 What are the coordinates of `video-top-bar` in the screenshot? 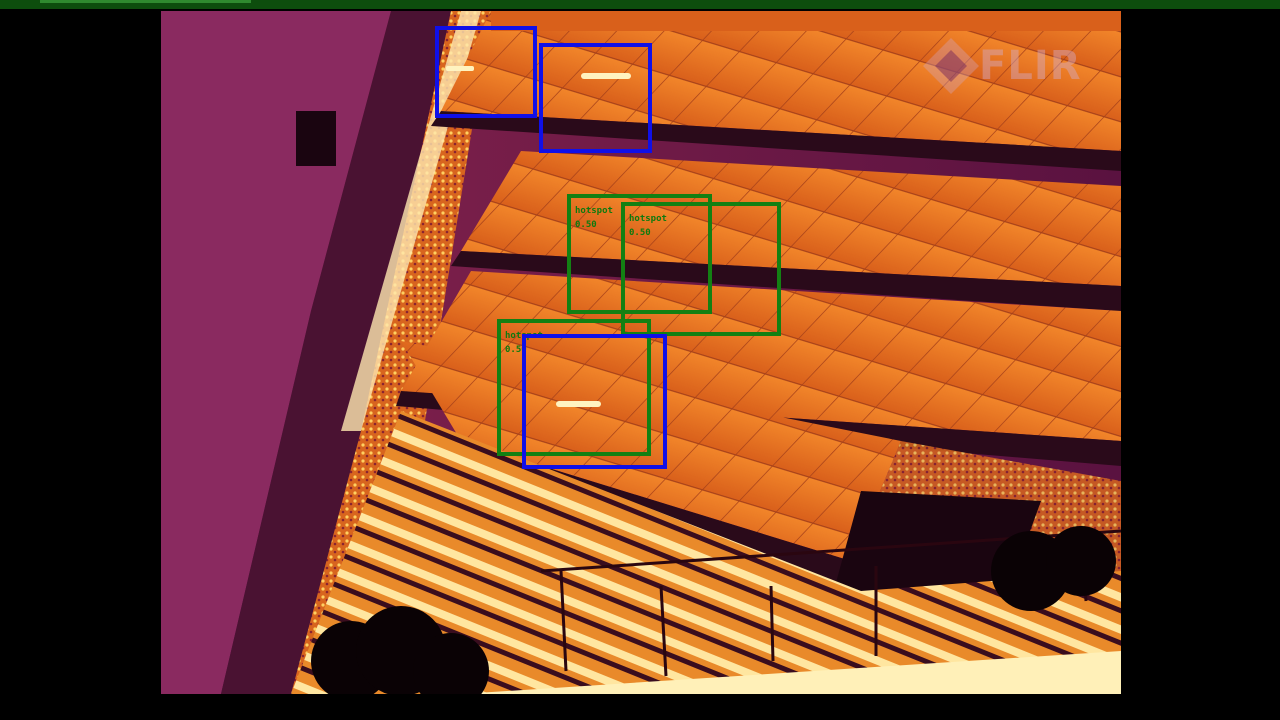 It's located at (640, 4).